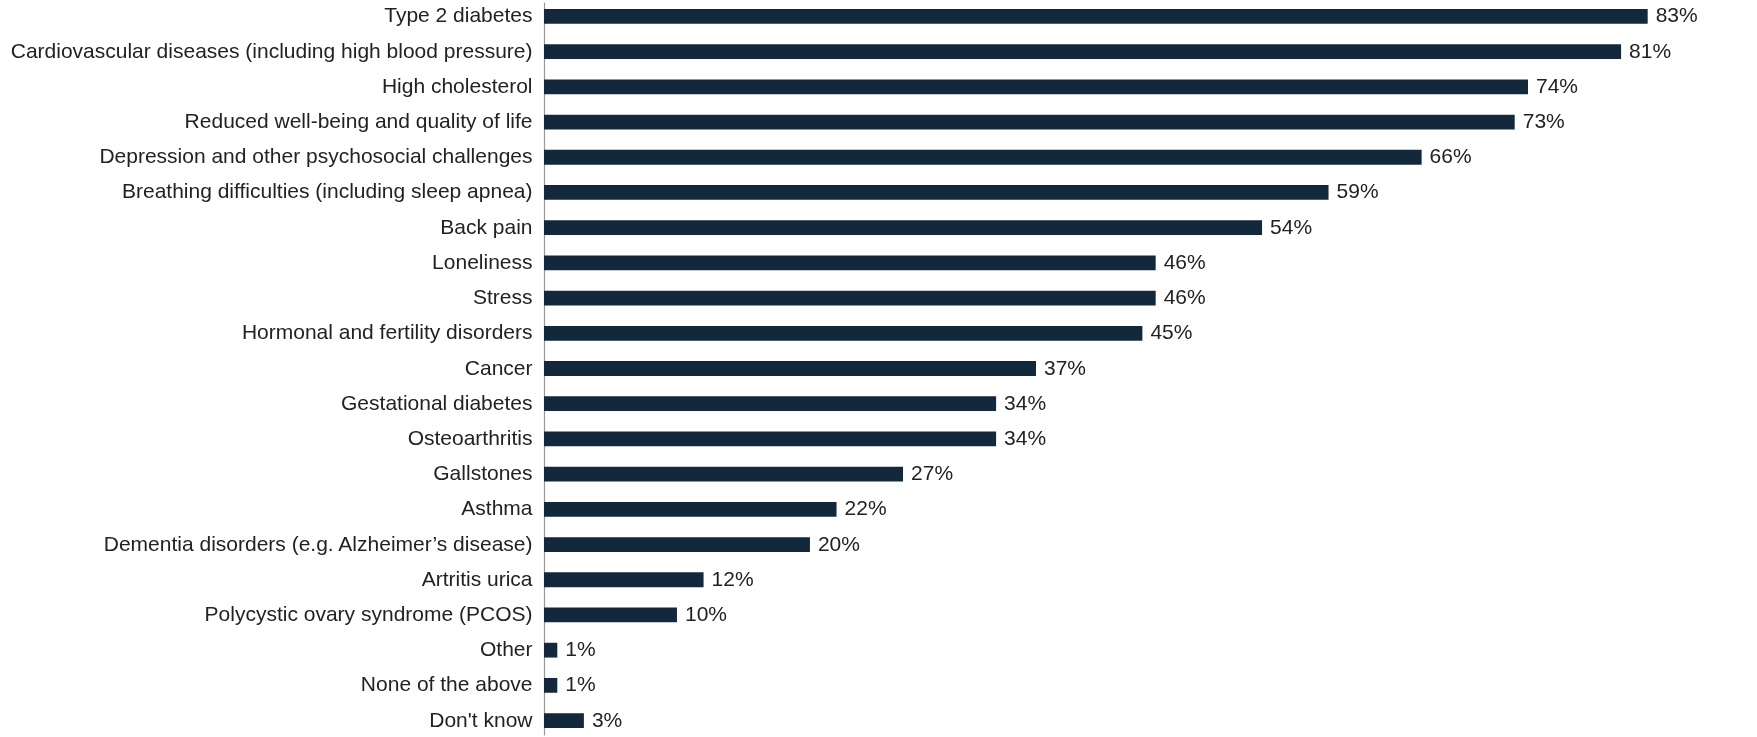 The height and width of the screenshot is (737, 1757). I want to click on data-label: 45%, so click(1171, 332).